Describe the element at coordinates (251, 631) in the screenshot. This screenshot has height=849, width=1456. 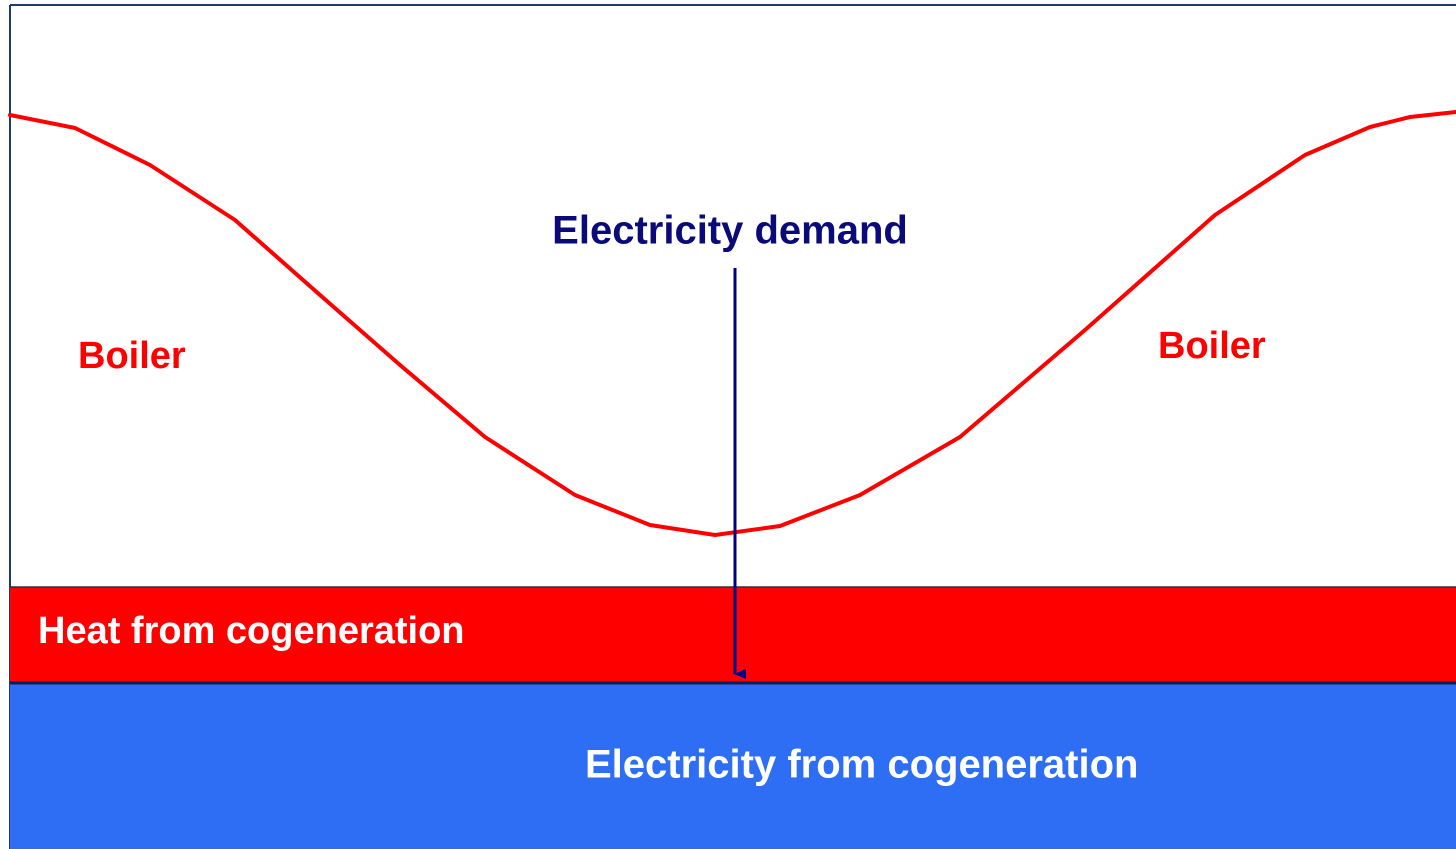
I see `heat-label: Heat from cogeneration` at that location.